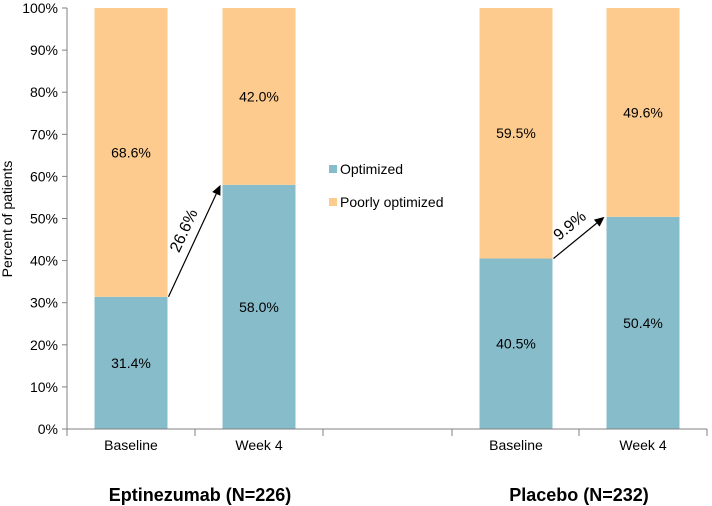 This screenshot has width=712, height=506. I want to click on legend-label-poorly-optimized: Poorly optimized, so click(392, 202).